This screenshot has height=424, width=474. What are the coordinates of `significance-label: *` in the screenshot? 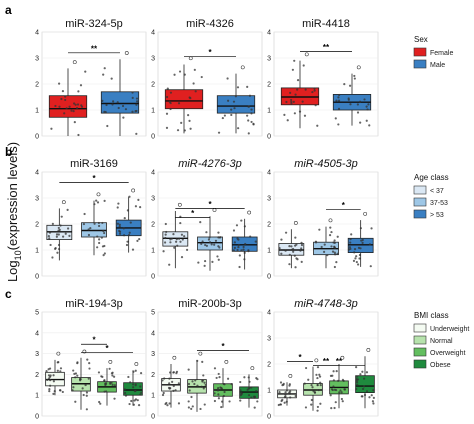 It's located at (210, 204).